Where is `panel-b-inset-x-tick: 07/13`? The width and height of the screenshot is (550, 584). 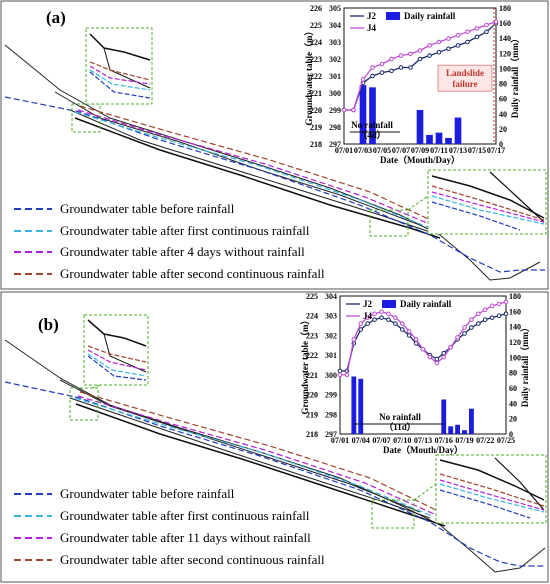 panel-b-inset-x-tick: 07/13 is located at coordinates (423, 440).